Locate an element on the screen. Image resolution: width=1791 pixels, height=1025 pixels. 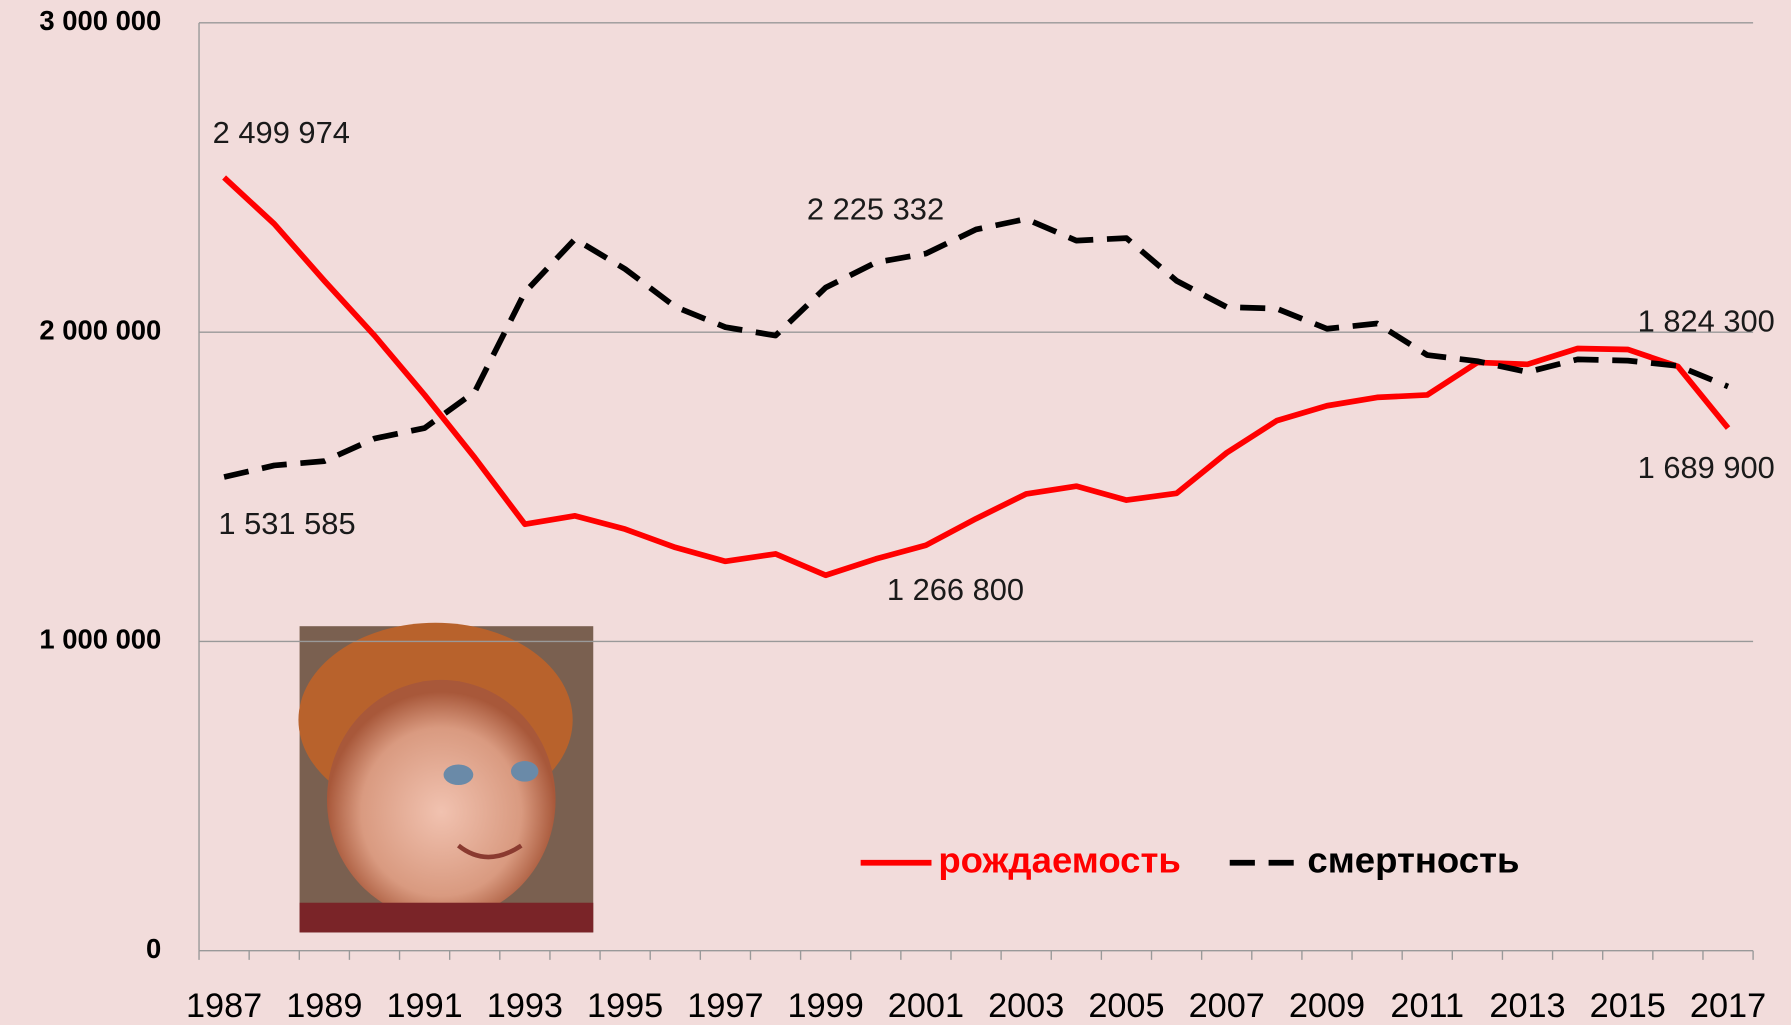
data-label: 2 225 332 is located at coordinates (875, 209).